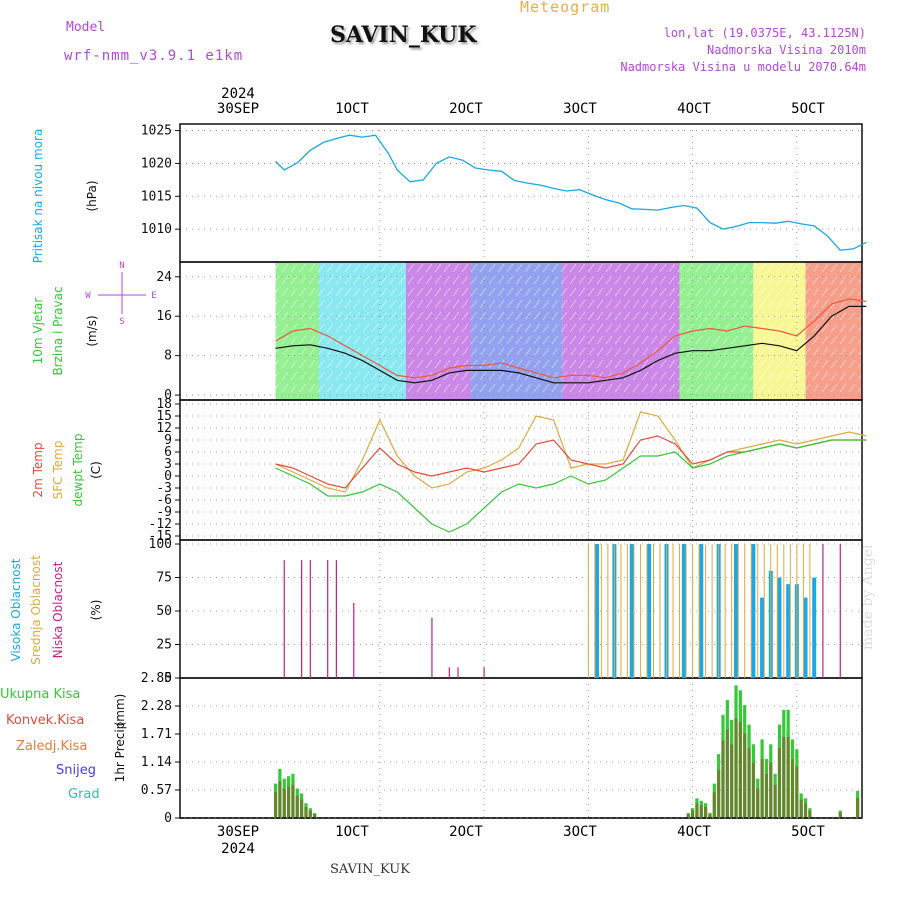  I want to click on compass-n-label: N, so click(121, 266).